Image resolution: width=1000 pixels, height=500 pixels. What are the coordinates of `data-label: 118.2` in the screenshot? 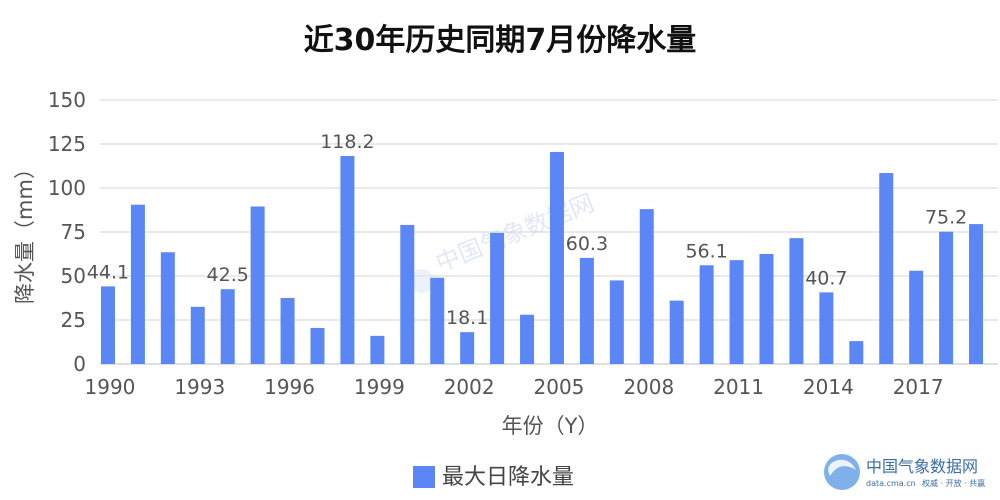 It's located at (347, 142).